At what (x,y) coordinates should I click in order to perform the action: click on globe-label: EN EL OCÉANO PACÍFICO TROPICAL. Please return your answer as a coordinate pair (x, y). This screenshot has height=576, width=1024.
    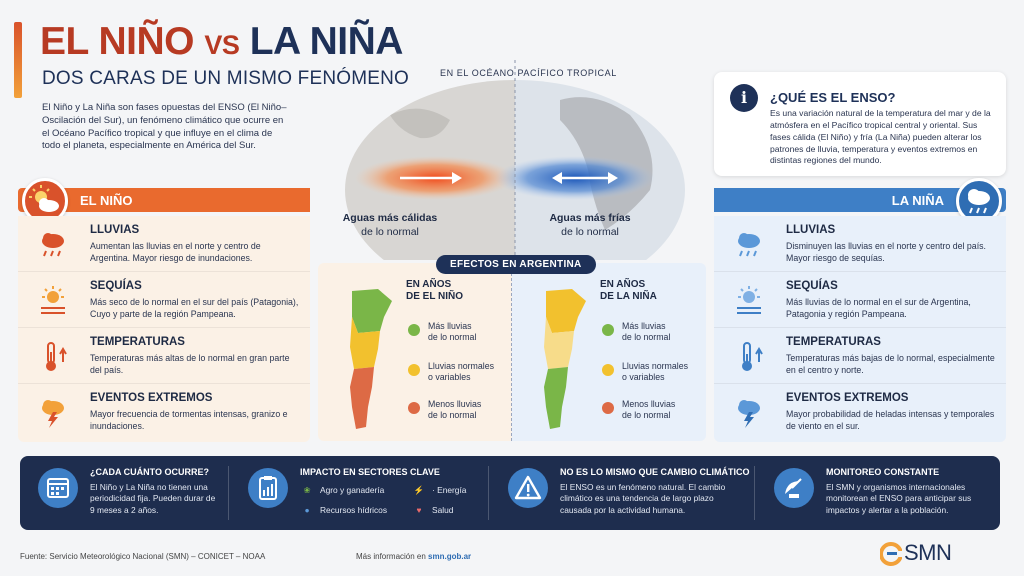
    Looking at the image, I should click on (528, 73).